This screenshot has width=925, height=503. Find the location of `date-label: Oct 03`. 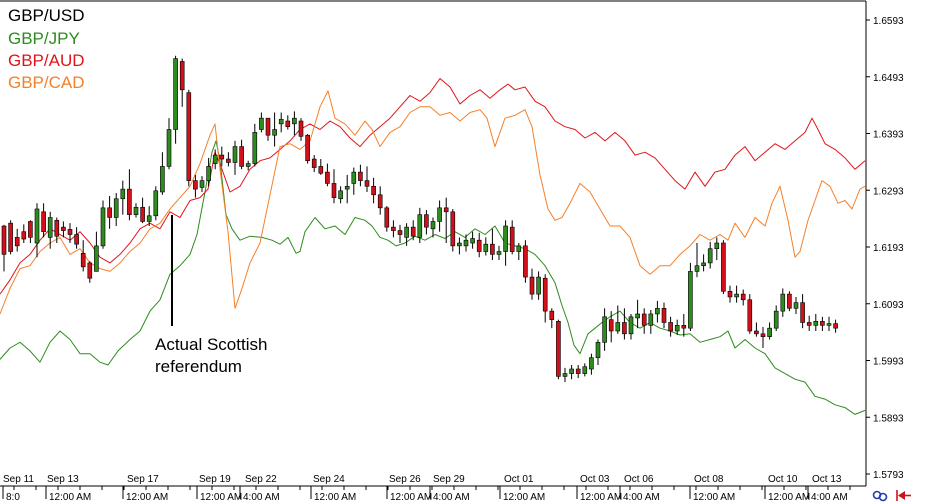

date-label: Oct 03 is located at coordinates (595, 479).